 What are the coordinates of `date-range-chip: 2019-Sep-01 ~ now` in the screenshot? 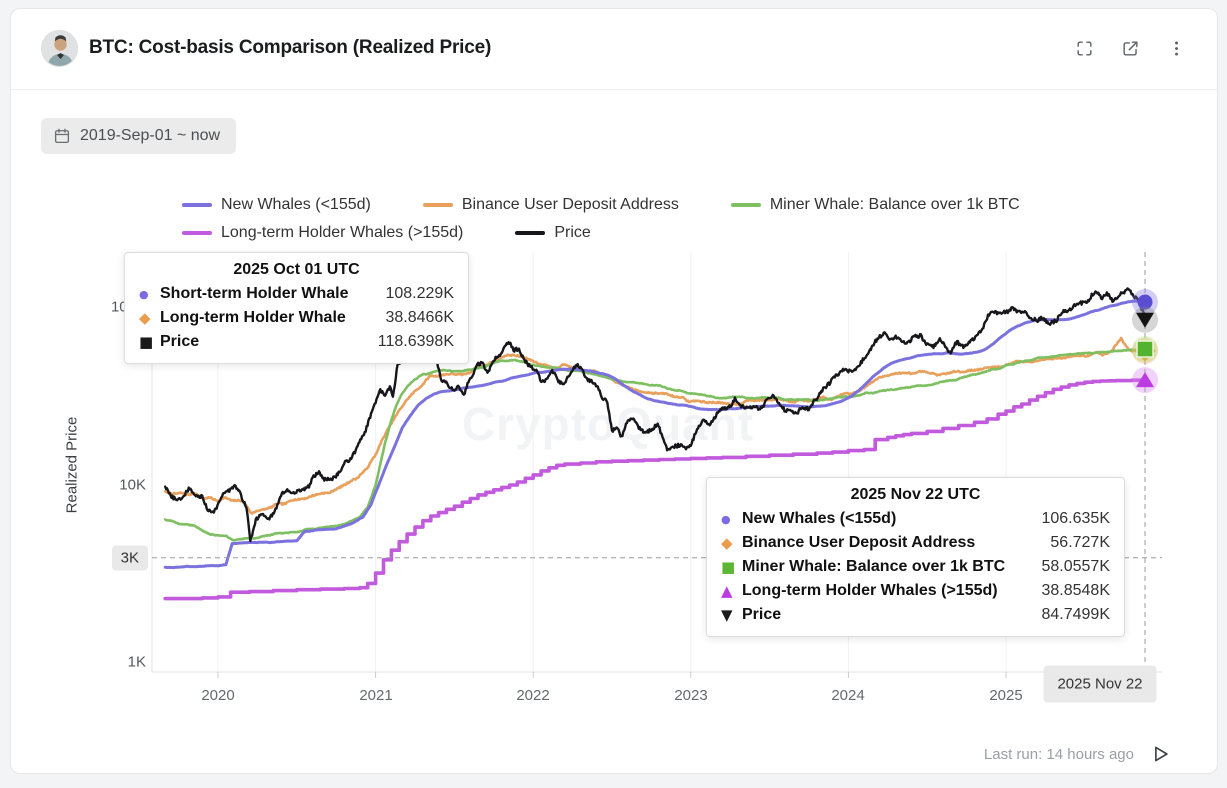 It's located at (139, 136).